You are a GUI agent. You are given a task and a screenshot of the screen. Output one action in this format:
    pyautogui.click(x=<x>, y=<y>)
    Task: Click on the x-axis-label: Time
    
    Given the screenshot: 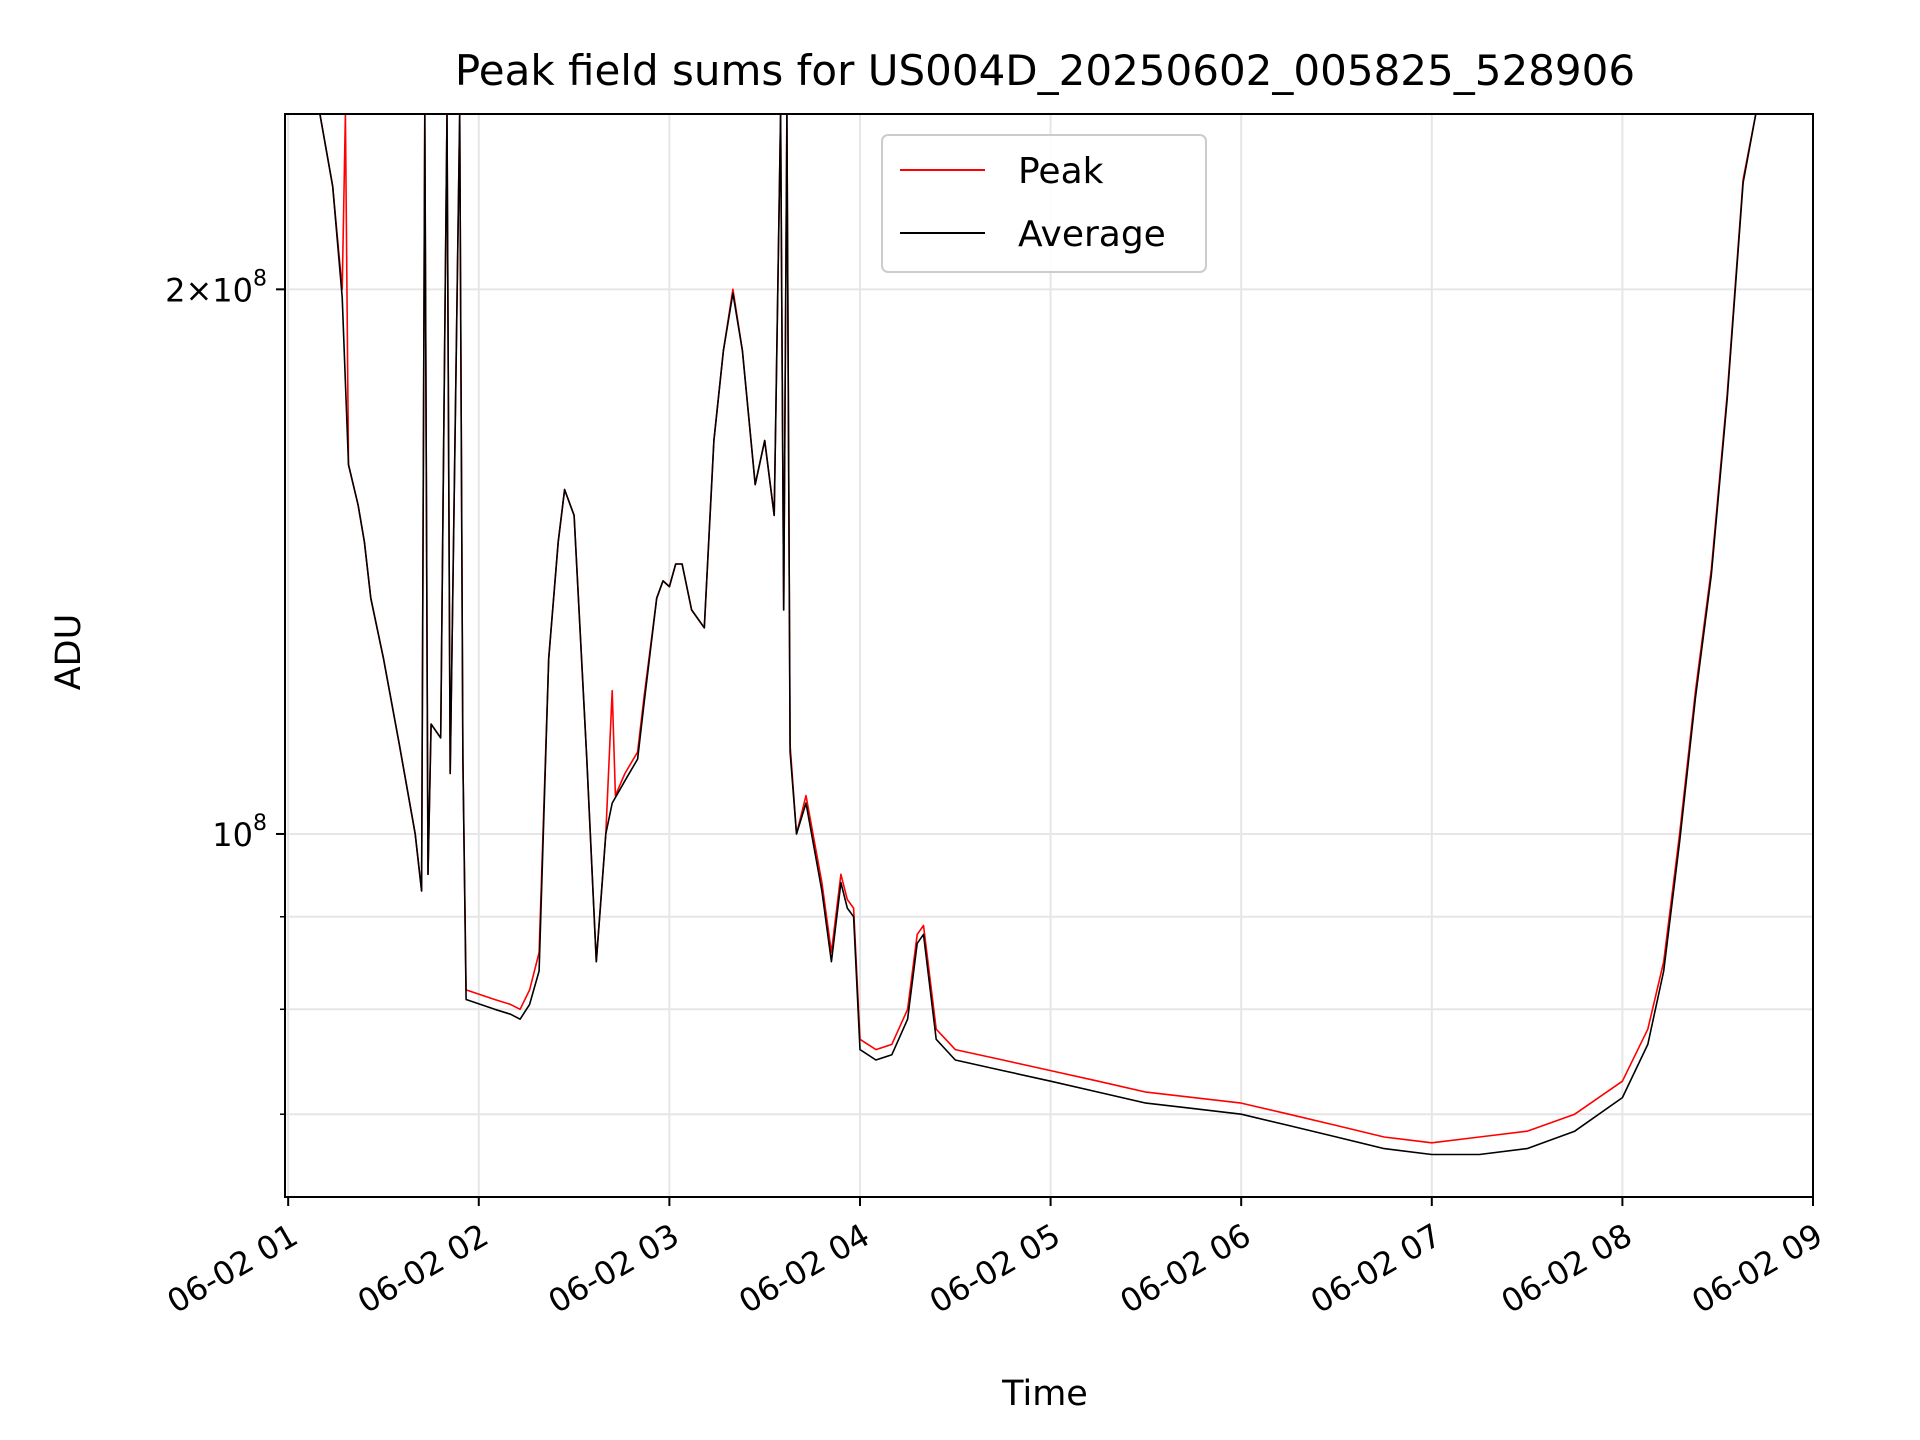 What is the action you would take?
    pyautogui.click(x=1044, y=1394)
    